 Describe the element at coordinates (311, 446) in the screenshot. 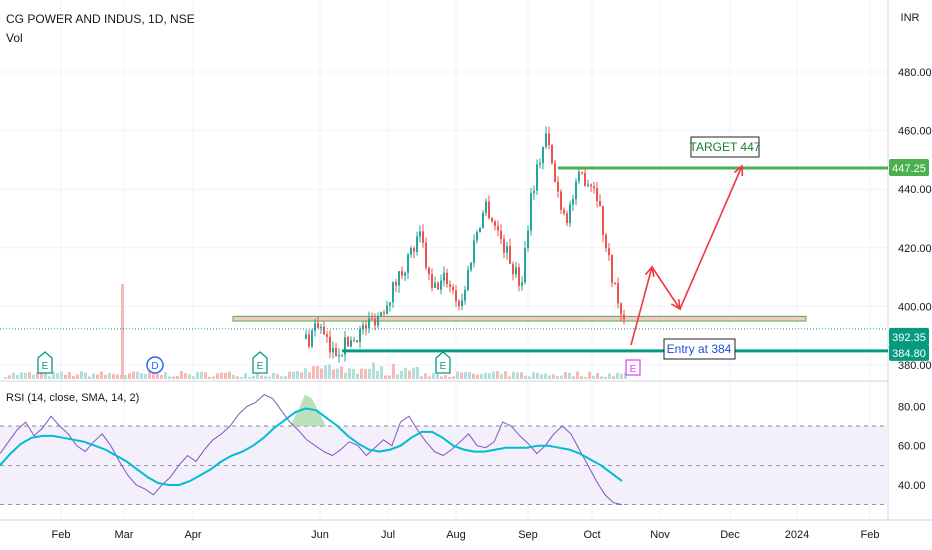

I see `rsi-sma-line` at that location.